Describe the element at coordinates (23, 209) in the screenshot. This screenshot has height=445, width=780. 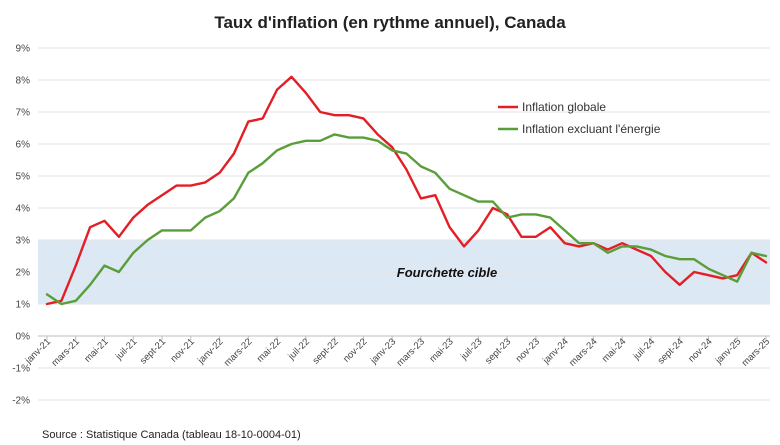
I see `y-tick-label: 4%` at that location.